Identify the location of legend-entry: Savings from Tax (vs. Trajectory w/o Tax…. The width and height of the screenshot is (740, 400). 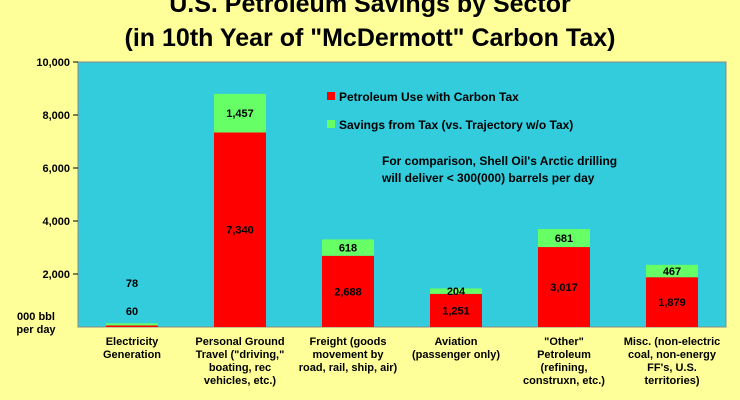
(456, 125).